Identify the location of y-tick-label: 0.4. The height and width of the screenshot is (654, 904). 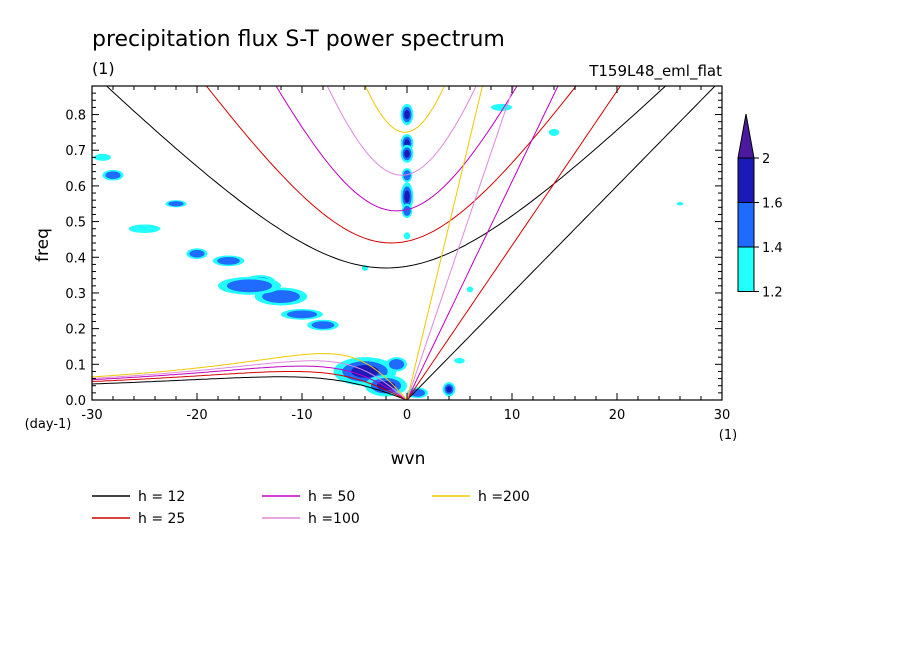
(75, 258).